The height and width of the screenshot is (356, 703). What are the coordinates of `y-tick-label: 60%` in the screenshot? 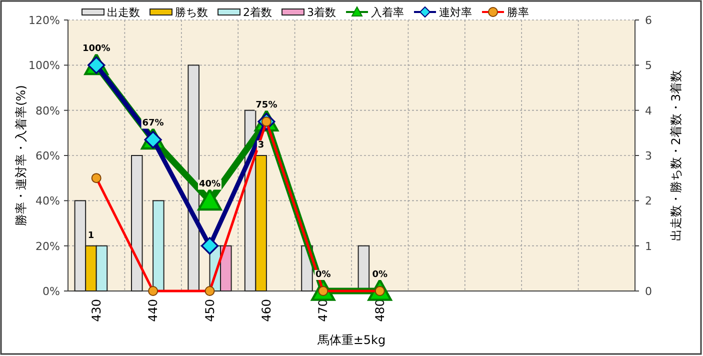 It's located at (48, 156).